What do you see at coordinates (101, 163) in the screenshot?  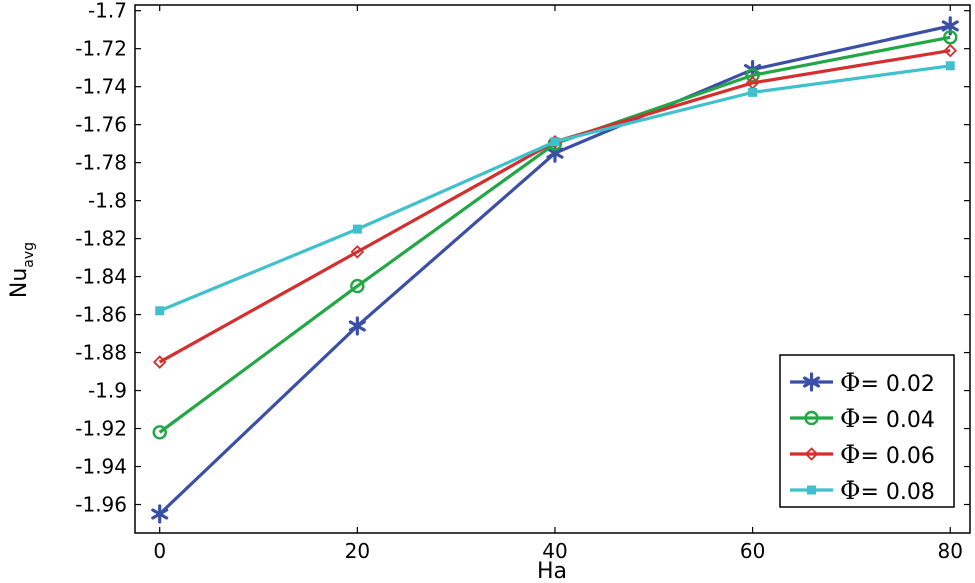 I see `y-tick-label: -1.78` at bounding box center [101, 163].